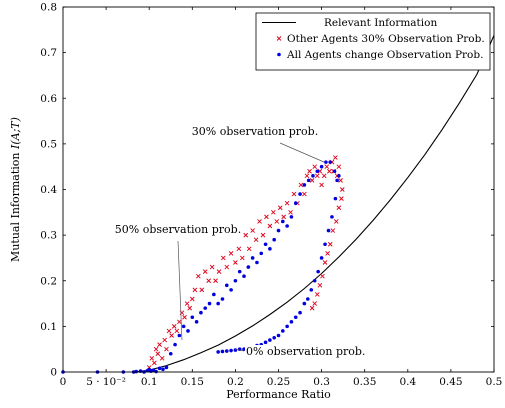 Image resolution: width=505 pixels, height=408 pixels. I want to click on y-tick-label-7: 0.7, so click(48, 53).